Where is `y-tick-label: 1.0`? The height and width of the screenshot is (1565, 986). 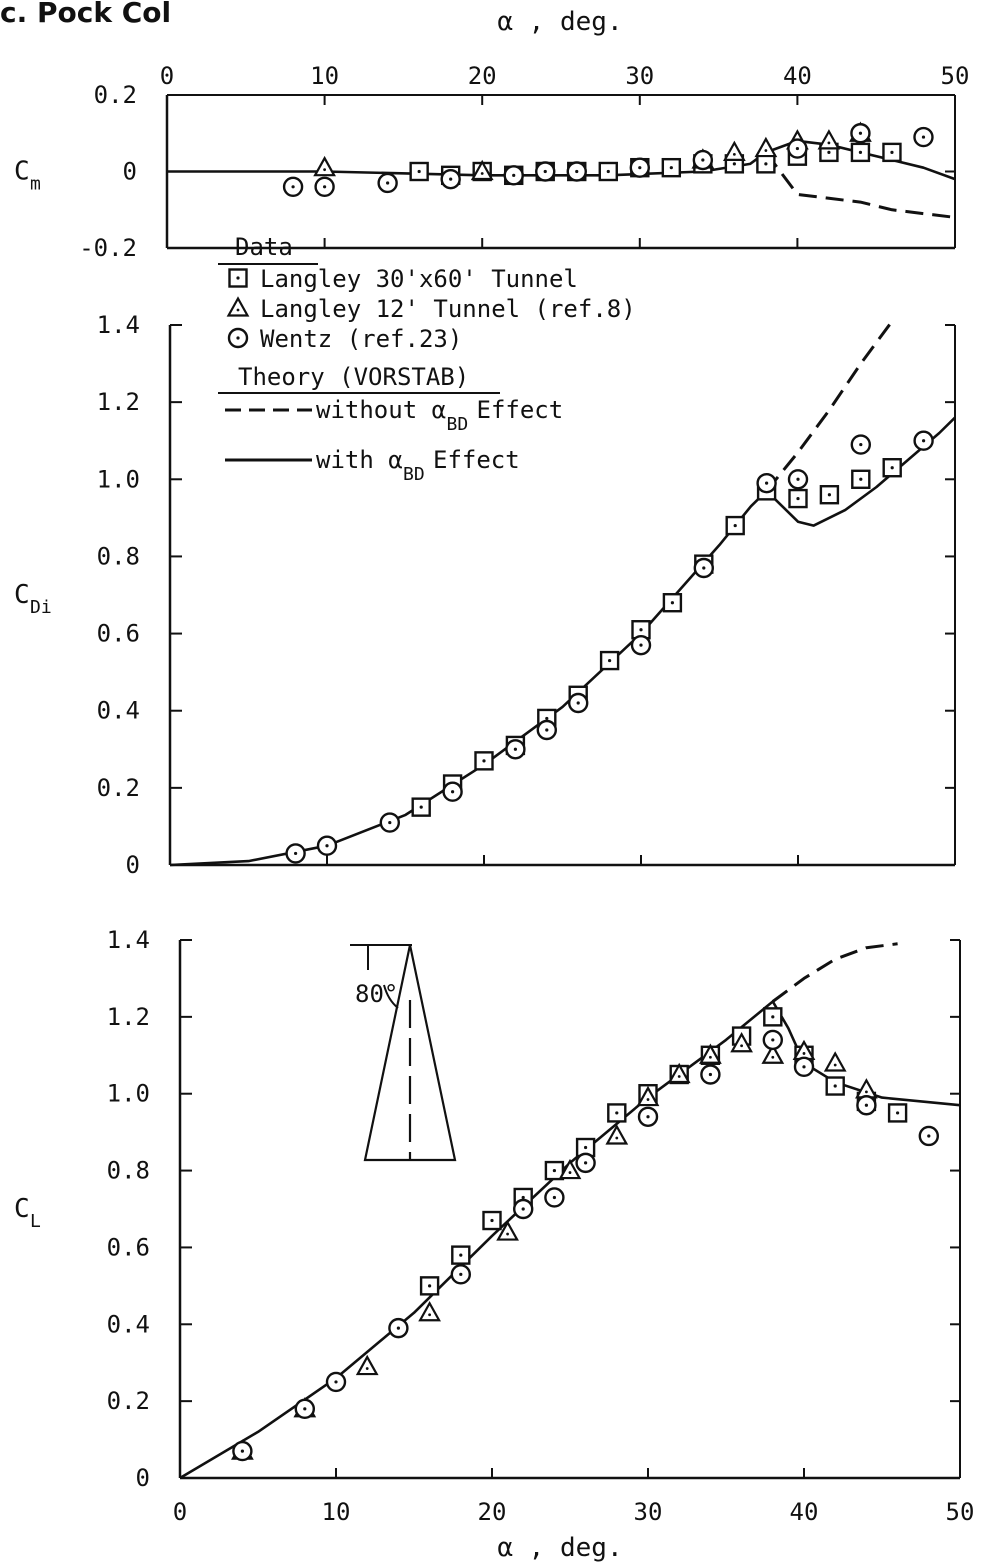 y-tick-label: 1.0 is located at coordinates (118, 479).